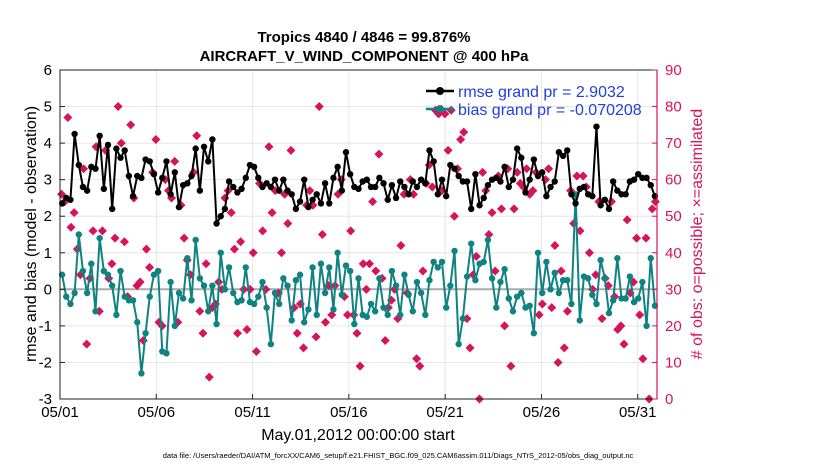 The height and width of the screenshot is (470, 830). What do you see at coordinates (45, 399) in the screenshot?
I see `y-tick-label: -3` at bounding box center [45, 399].